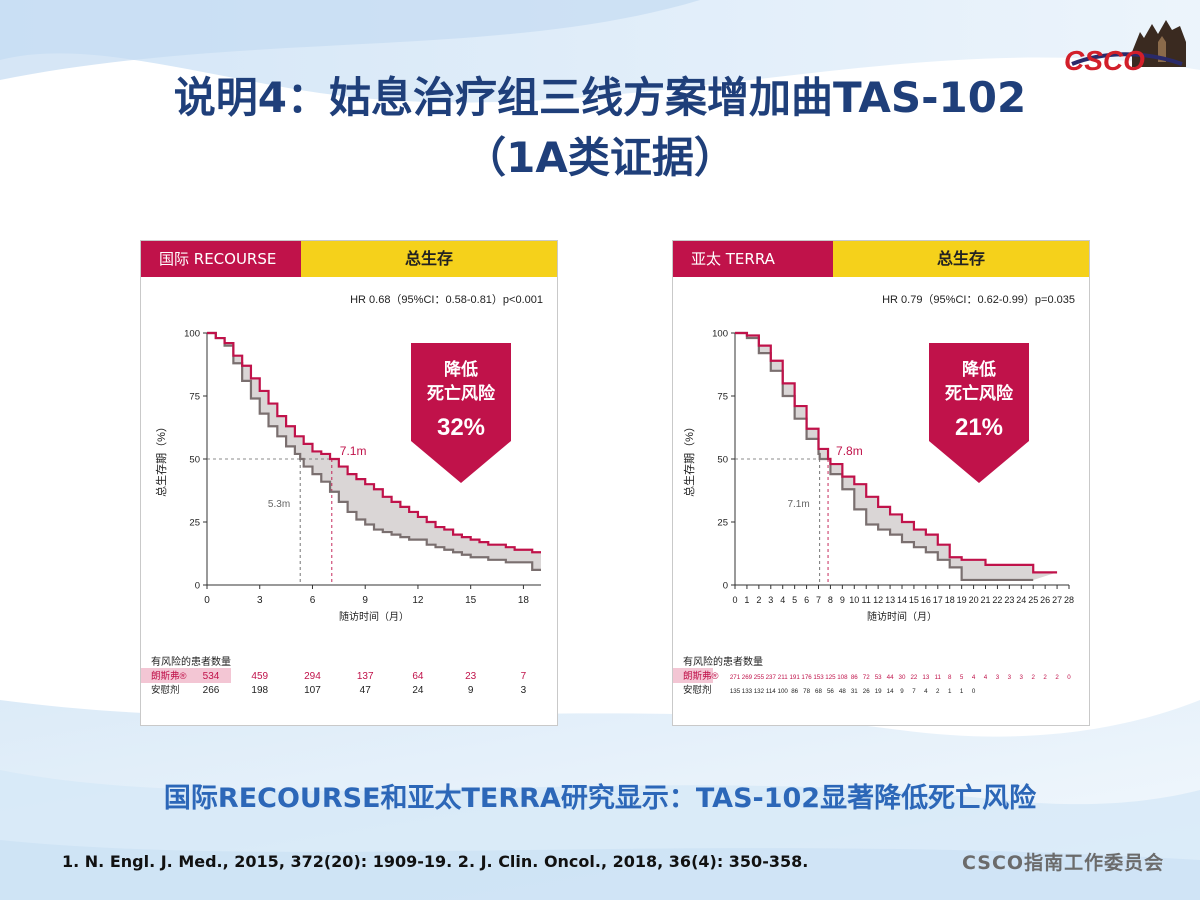 This screenshot has height=900, width=1200. Describe the element at coordinates (902, 677) in the screenshot. I see `risk-value: 30` at that location.